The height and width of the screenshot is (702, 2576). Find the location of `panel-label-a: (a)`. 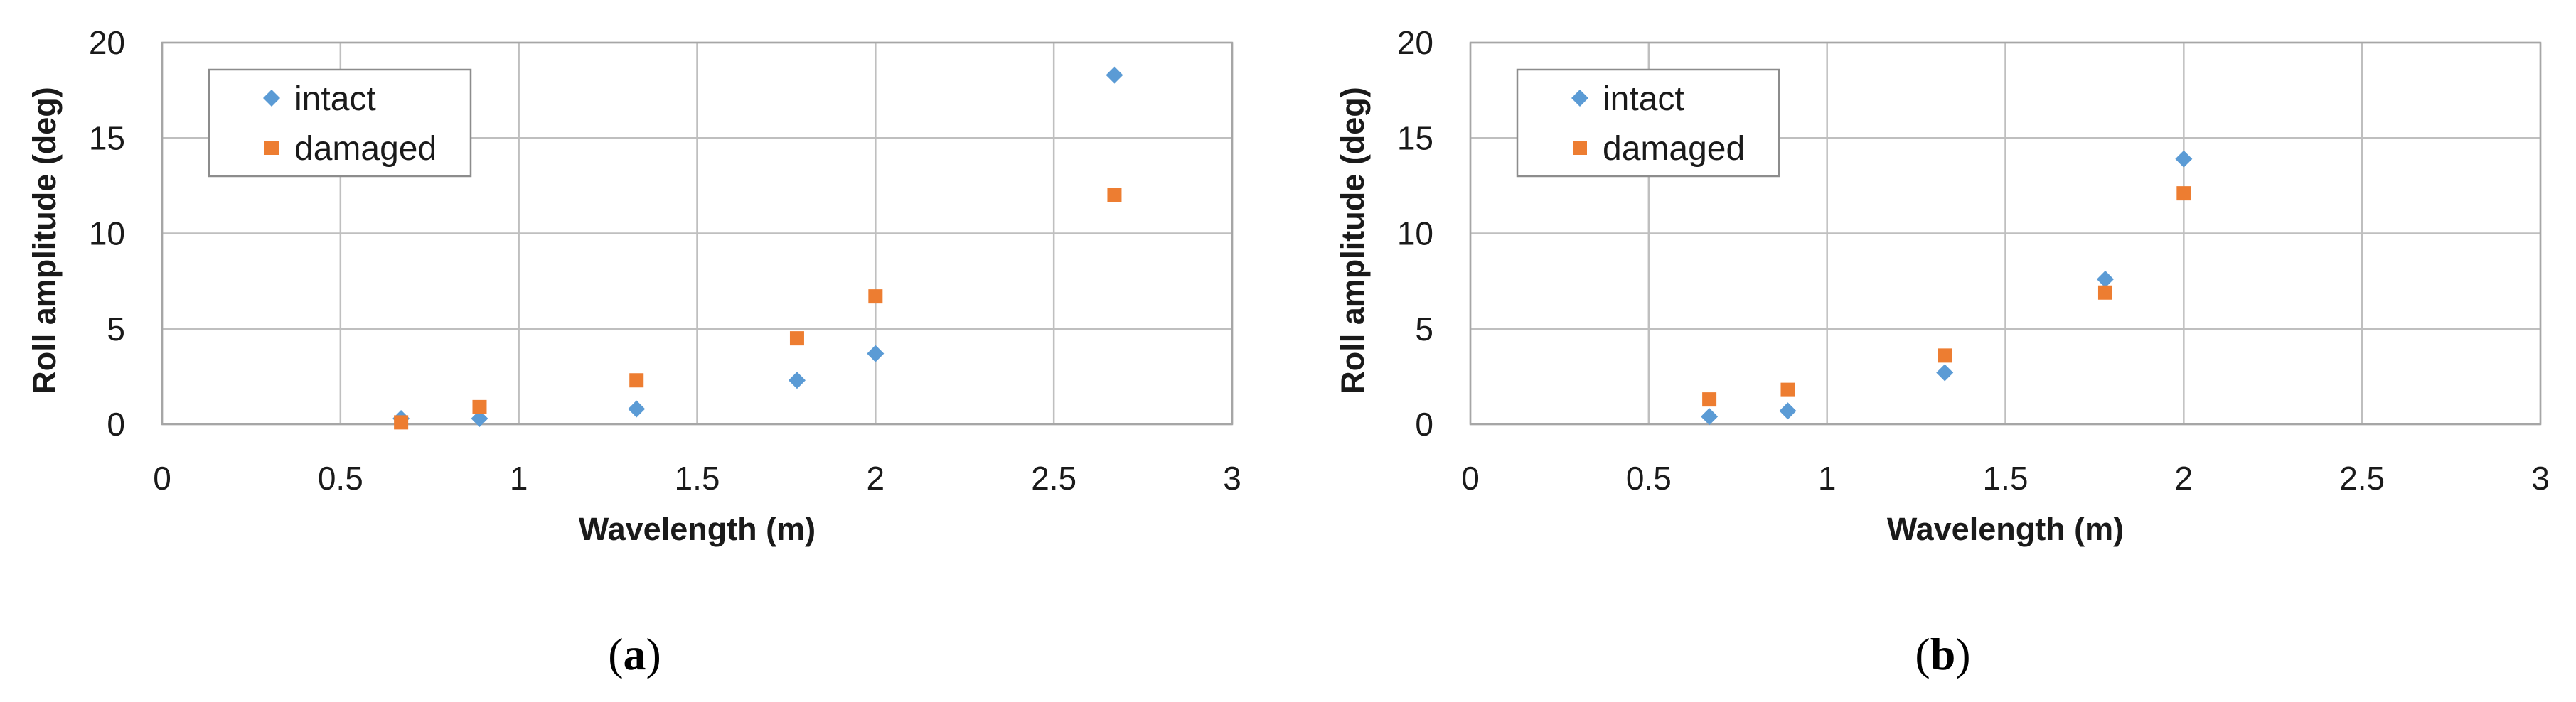

panel-label-a: (a) is located at coordinates (634, 654).